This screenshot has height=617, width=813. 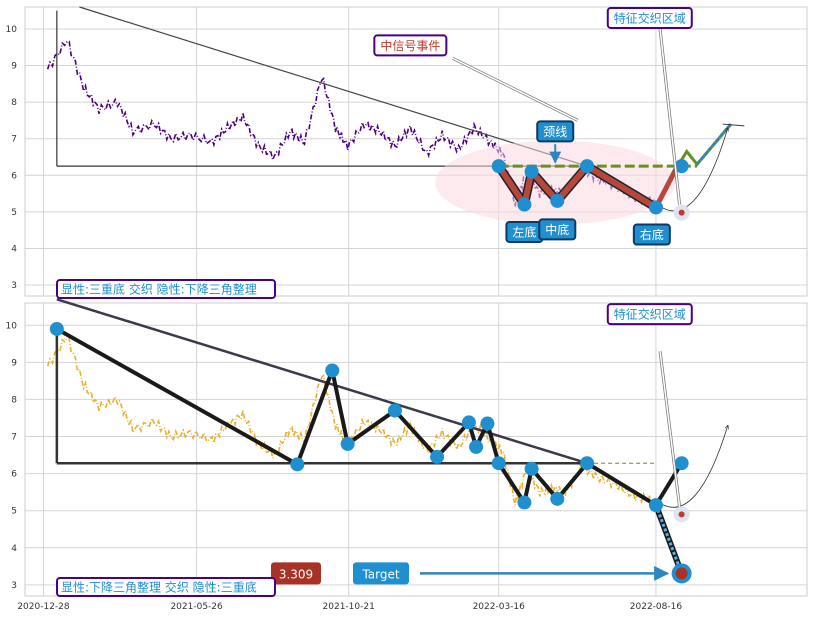 I want to click on signal-arrow-inner, so click(x=515, y=89).